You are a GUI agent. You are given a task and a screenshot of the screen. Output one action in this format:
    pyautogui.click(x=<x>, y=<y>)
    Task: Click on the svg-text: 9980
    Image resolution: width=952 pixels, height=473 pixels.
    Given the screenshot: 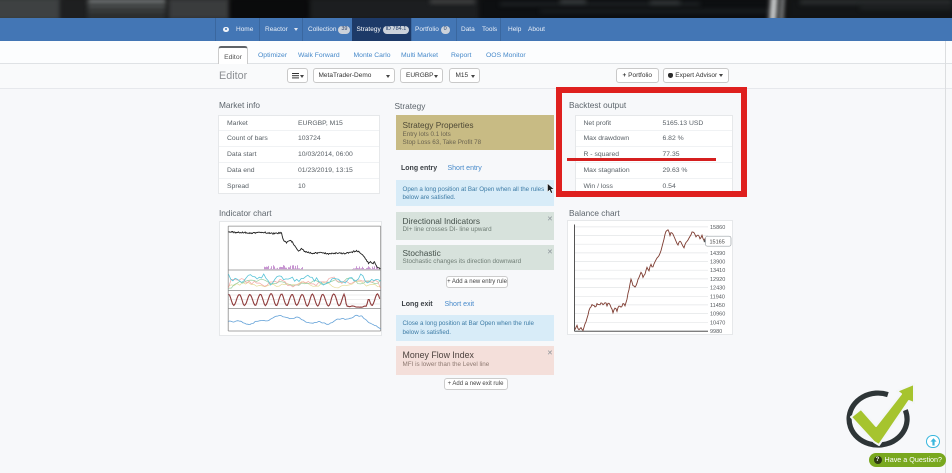 What is the action you would take?
    pyautogui.click(x=716, y=332)
    